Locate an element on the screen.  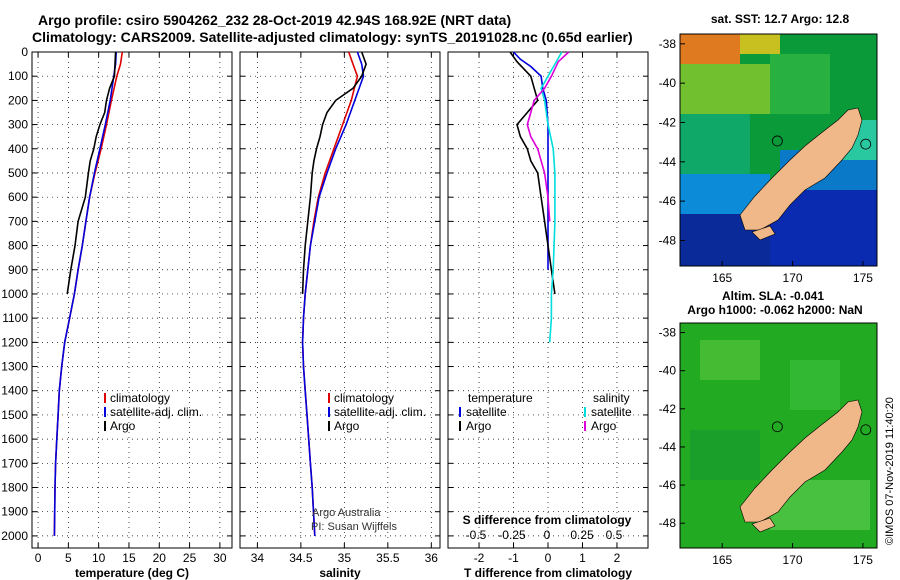
diff-s-xtick-label: 0.25 is located at coordinates (582, 535).